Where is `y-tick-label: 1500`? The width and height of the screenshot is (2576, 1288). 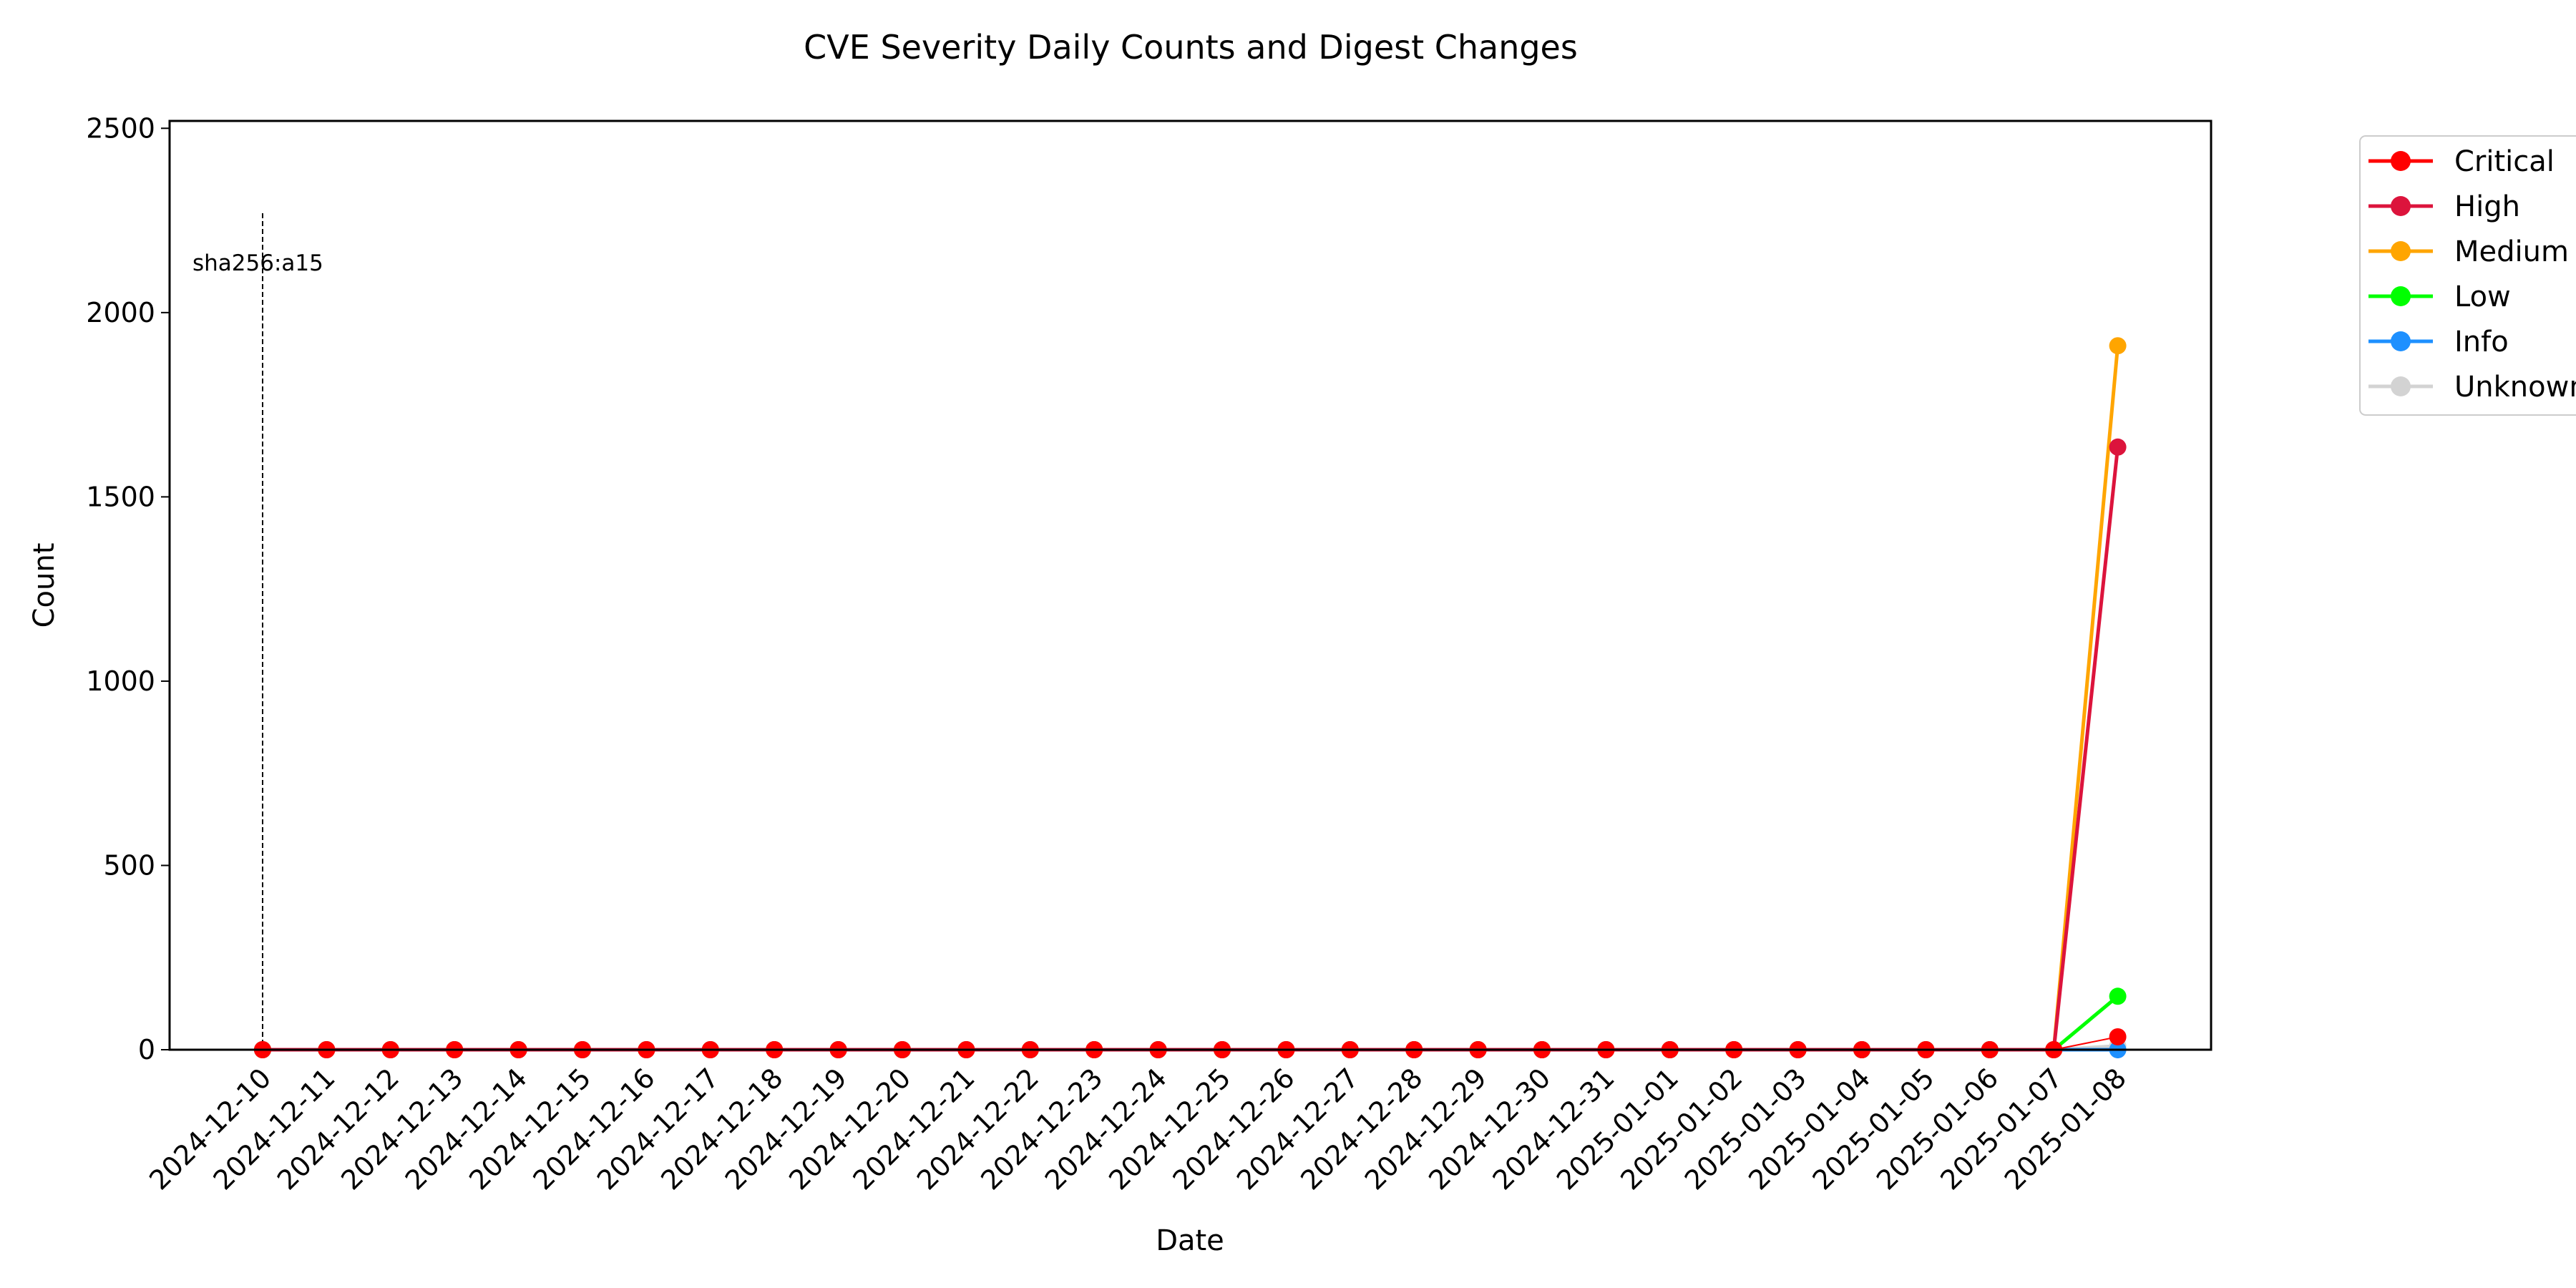 y-tick-label: 1500 is located at coordinates (120, 496).